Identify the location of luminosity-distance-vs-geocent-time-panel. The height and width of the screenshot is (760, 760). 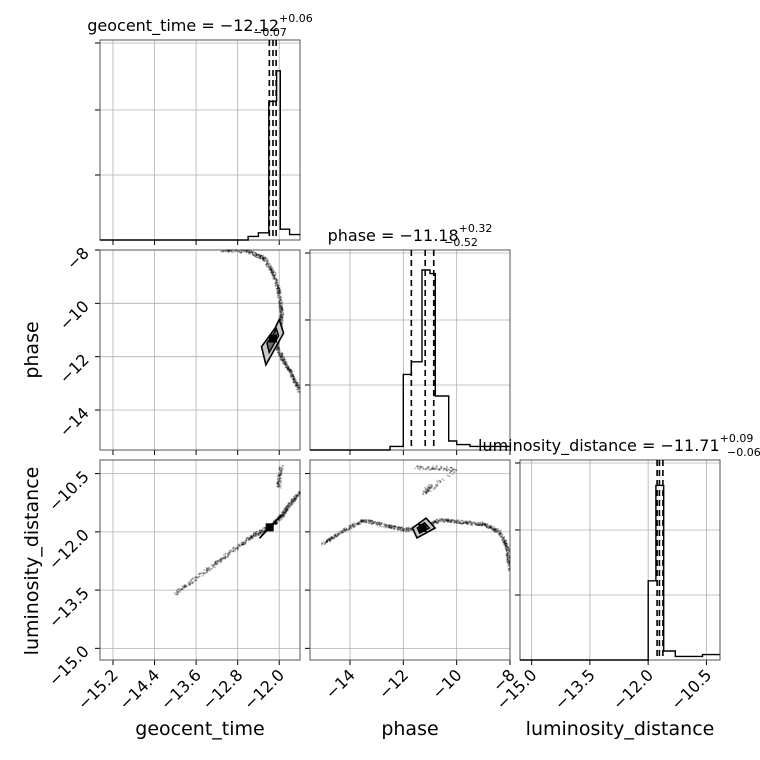
(198, 562).